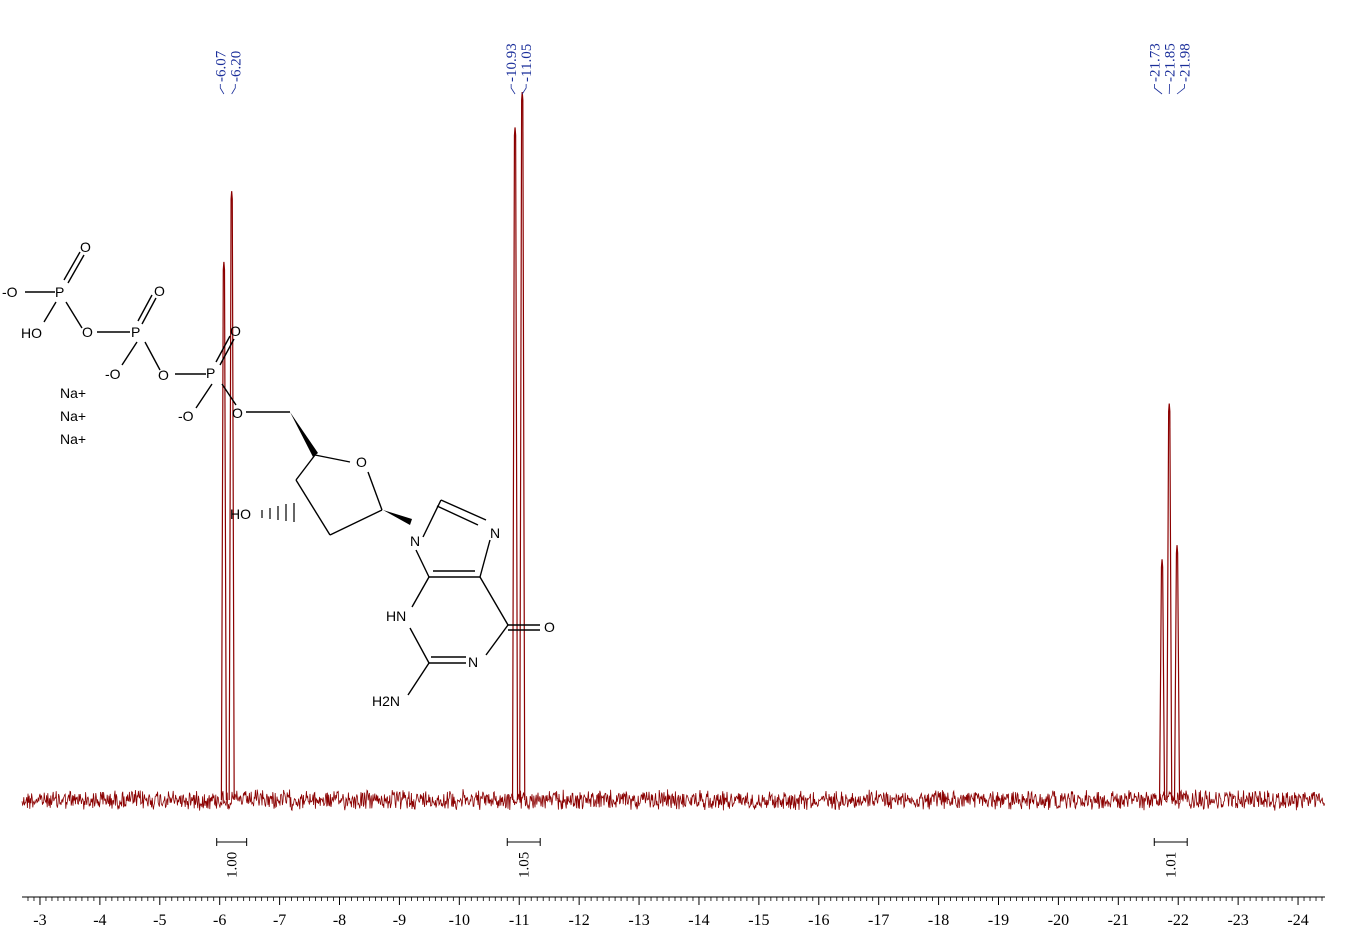 This screenshot has height=952, width=1348. What do you see at coordinates (99, 920) in the screenshot?
I see `x-tick-label: -4` at bounding box center [99, 920].